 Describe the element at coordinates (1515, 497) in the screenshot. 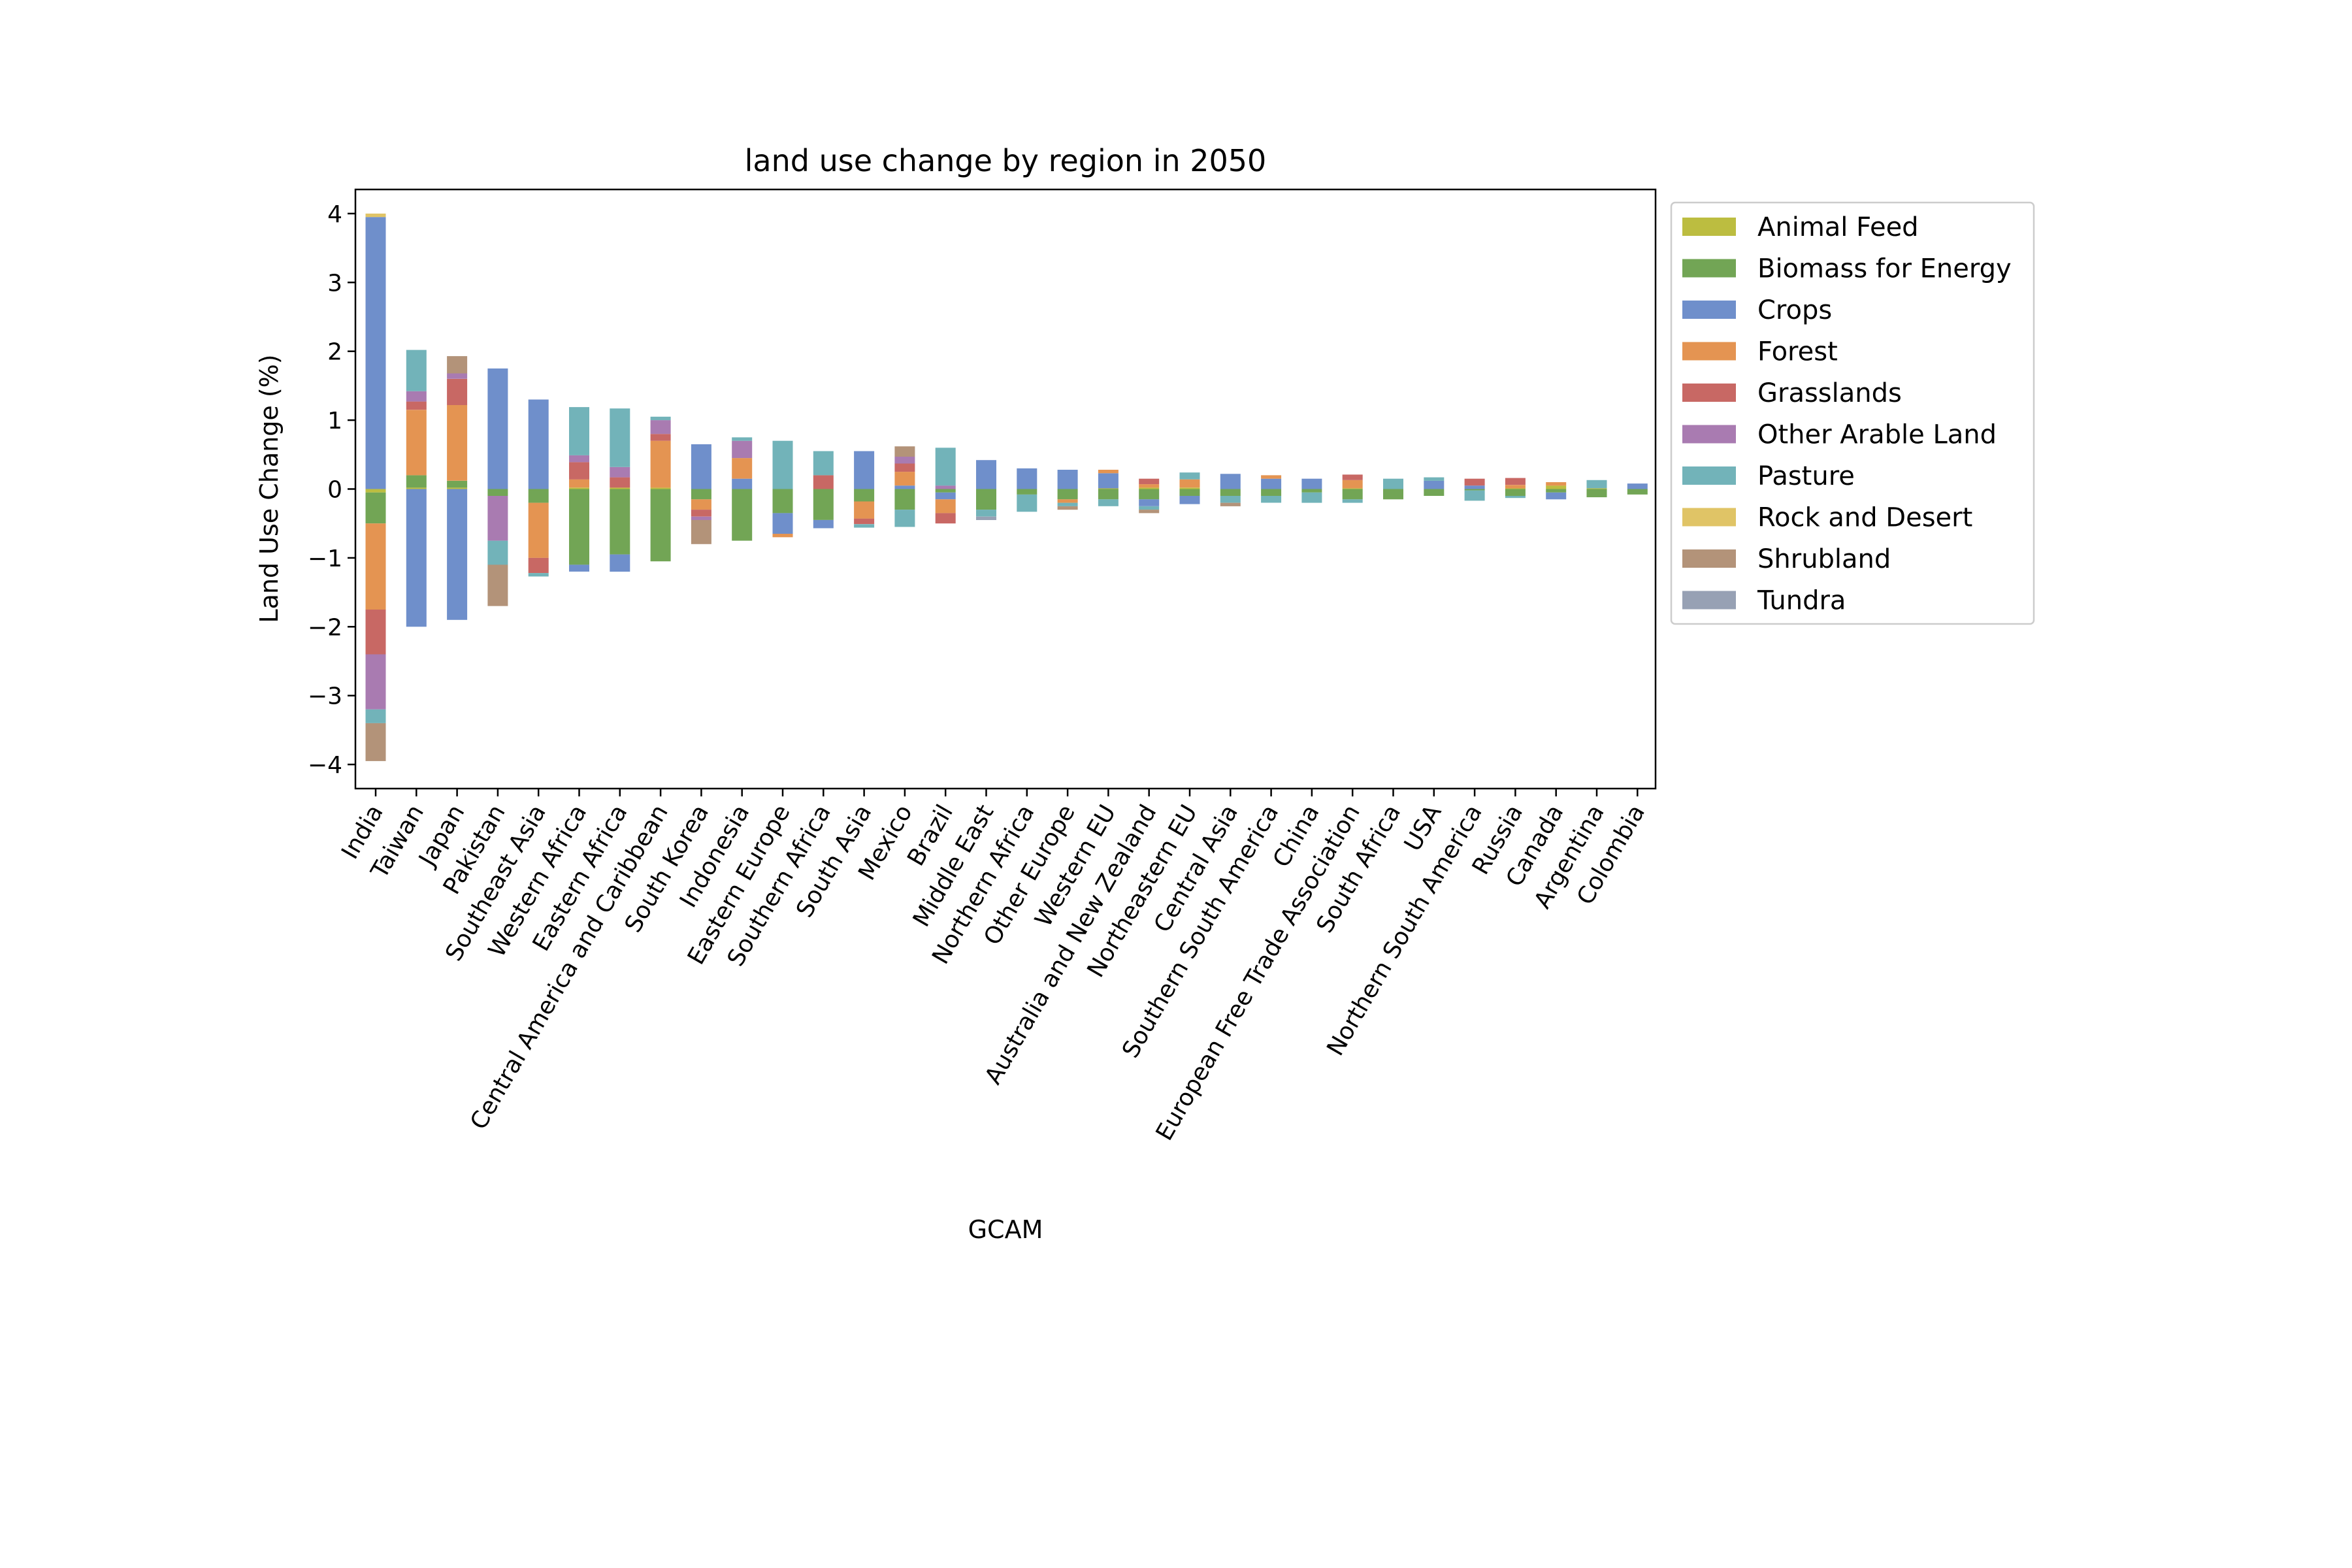

I see `bar-russia-pasture` at that location.